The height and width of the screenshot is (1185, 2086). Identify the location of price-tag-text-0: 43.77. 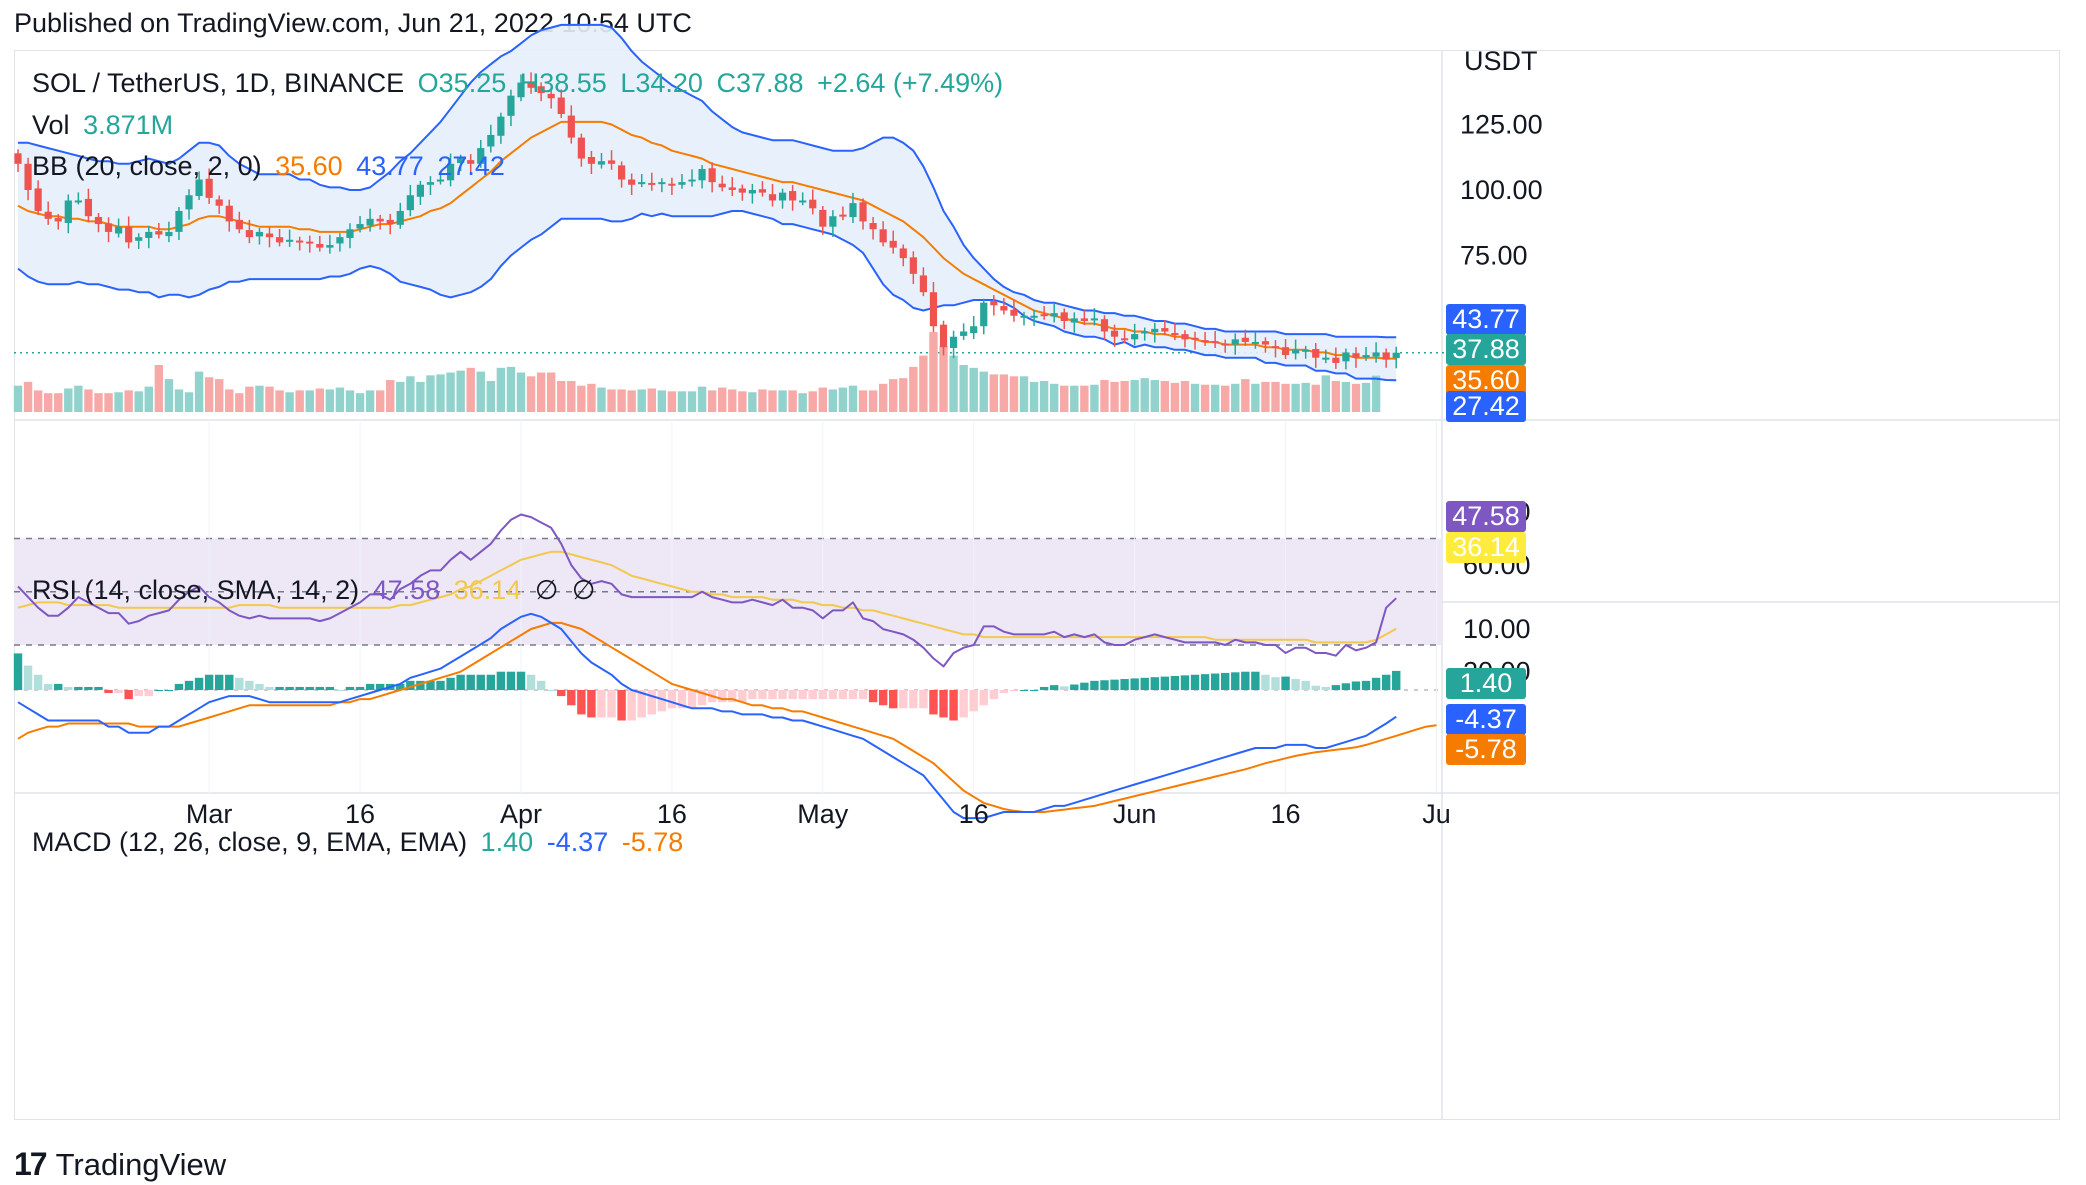
(1486, 319).